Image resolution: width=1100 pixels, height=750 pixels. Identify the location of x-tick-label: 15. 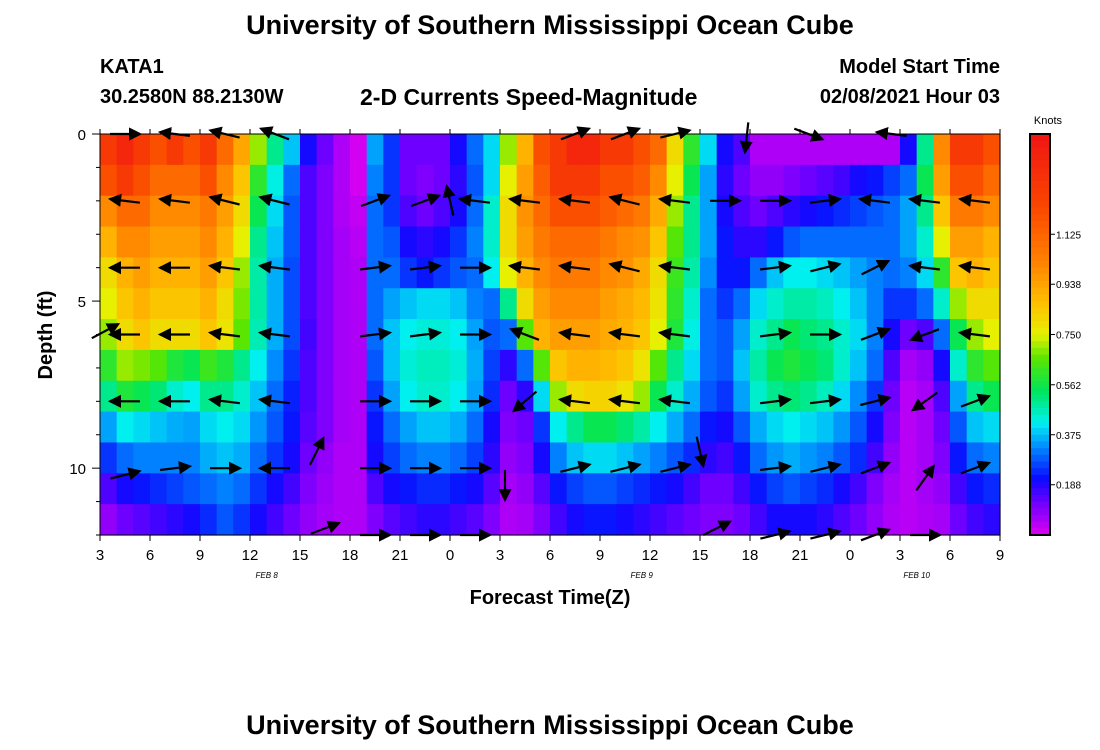
(300, 555).